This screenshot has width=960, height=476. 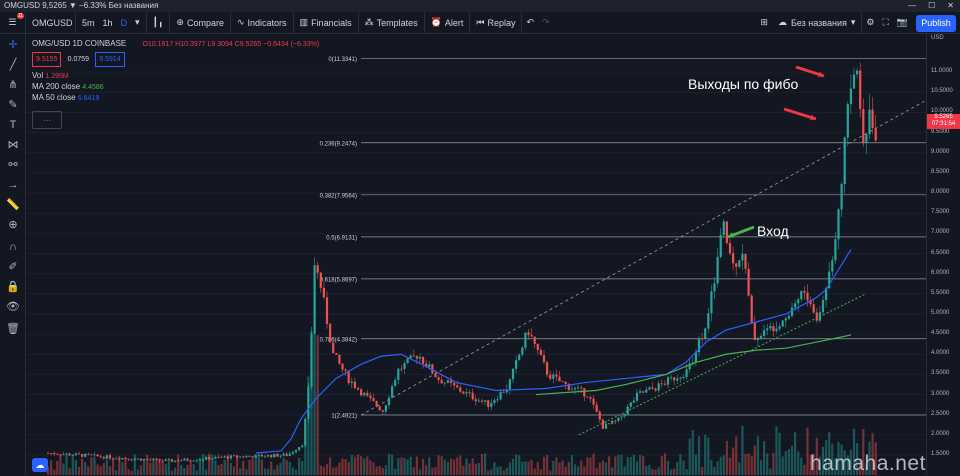 I want to click on pitchfork-icon: ⋔, so click(x=13, y=85).